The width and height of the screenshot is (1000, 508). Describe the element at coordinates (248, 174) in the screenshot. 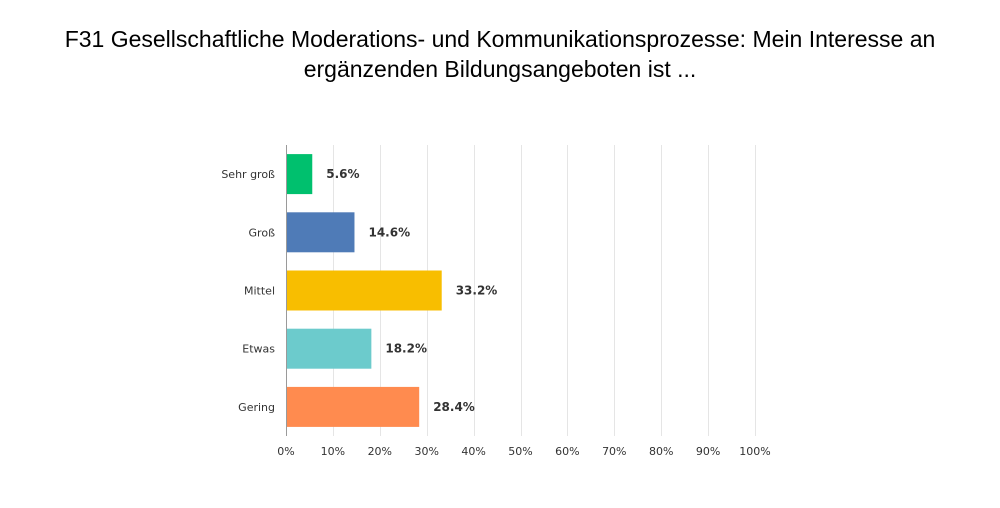

I see `category-label: Sehr groß` at that location.